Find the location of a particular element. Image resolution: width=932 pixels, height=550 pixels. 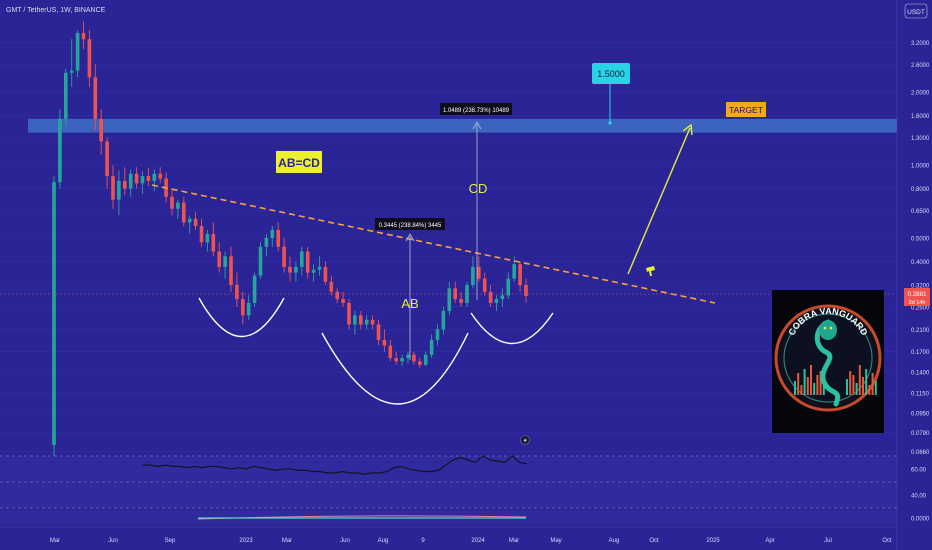

price-tick-label: 0.4000 is located at coordinates (920, 263).